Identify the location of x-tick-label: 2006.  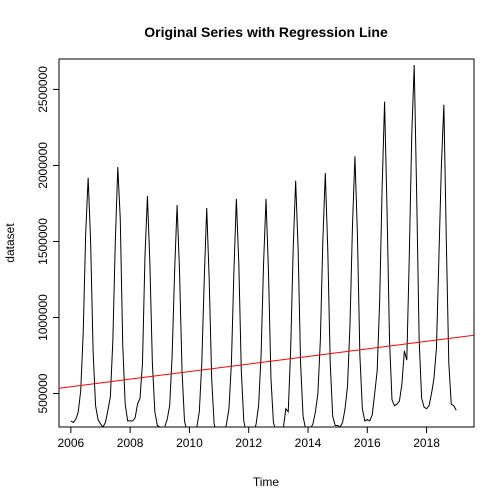
(71, 443).